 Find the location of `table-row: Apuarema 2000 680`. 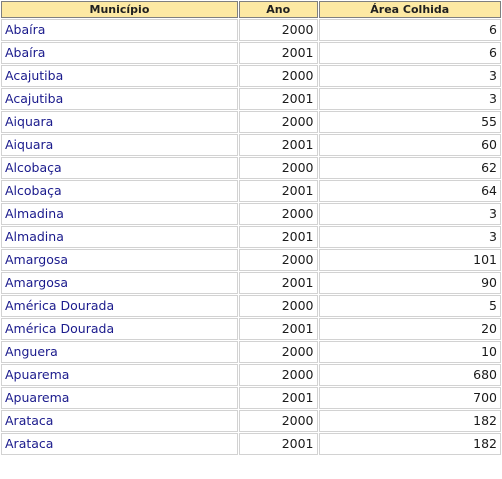

table-row: Apuarema 2000 680 is located at coordinates (251, 375).